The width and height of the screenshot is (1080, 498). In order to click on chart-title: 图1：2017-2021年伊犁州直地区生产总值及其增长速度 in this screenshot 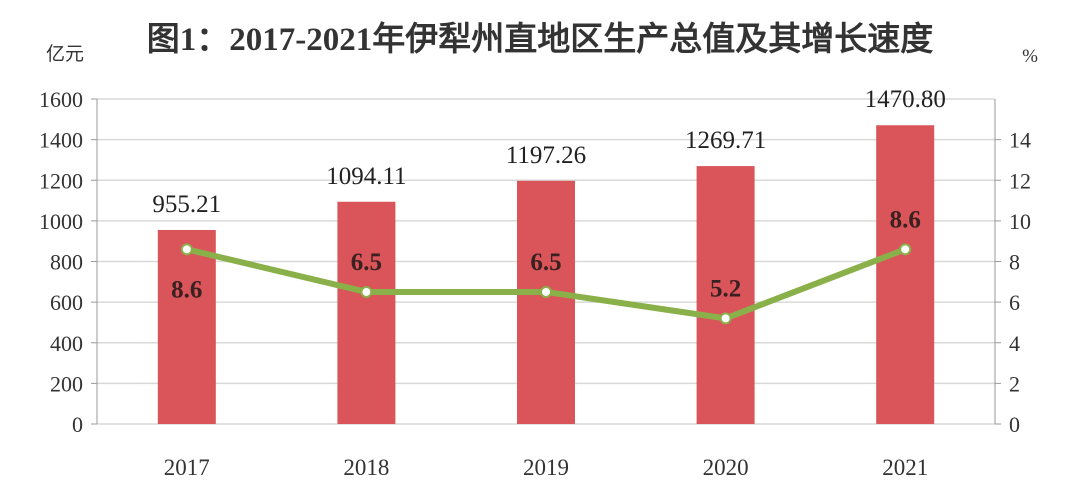, I will do `click(540, 39)`.